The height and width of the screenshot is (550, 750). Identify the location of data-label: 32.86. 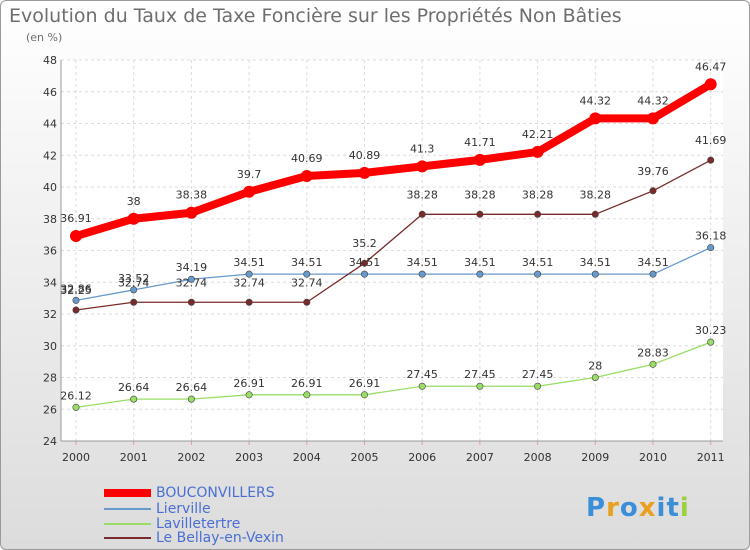
(76, 288).